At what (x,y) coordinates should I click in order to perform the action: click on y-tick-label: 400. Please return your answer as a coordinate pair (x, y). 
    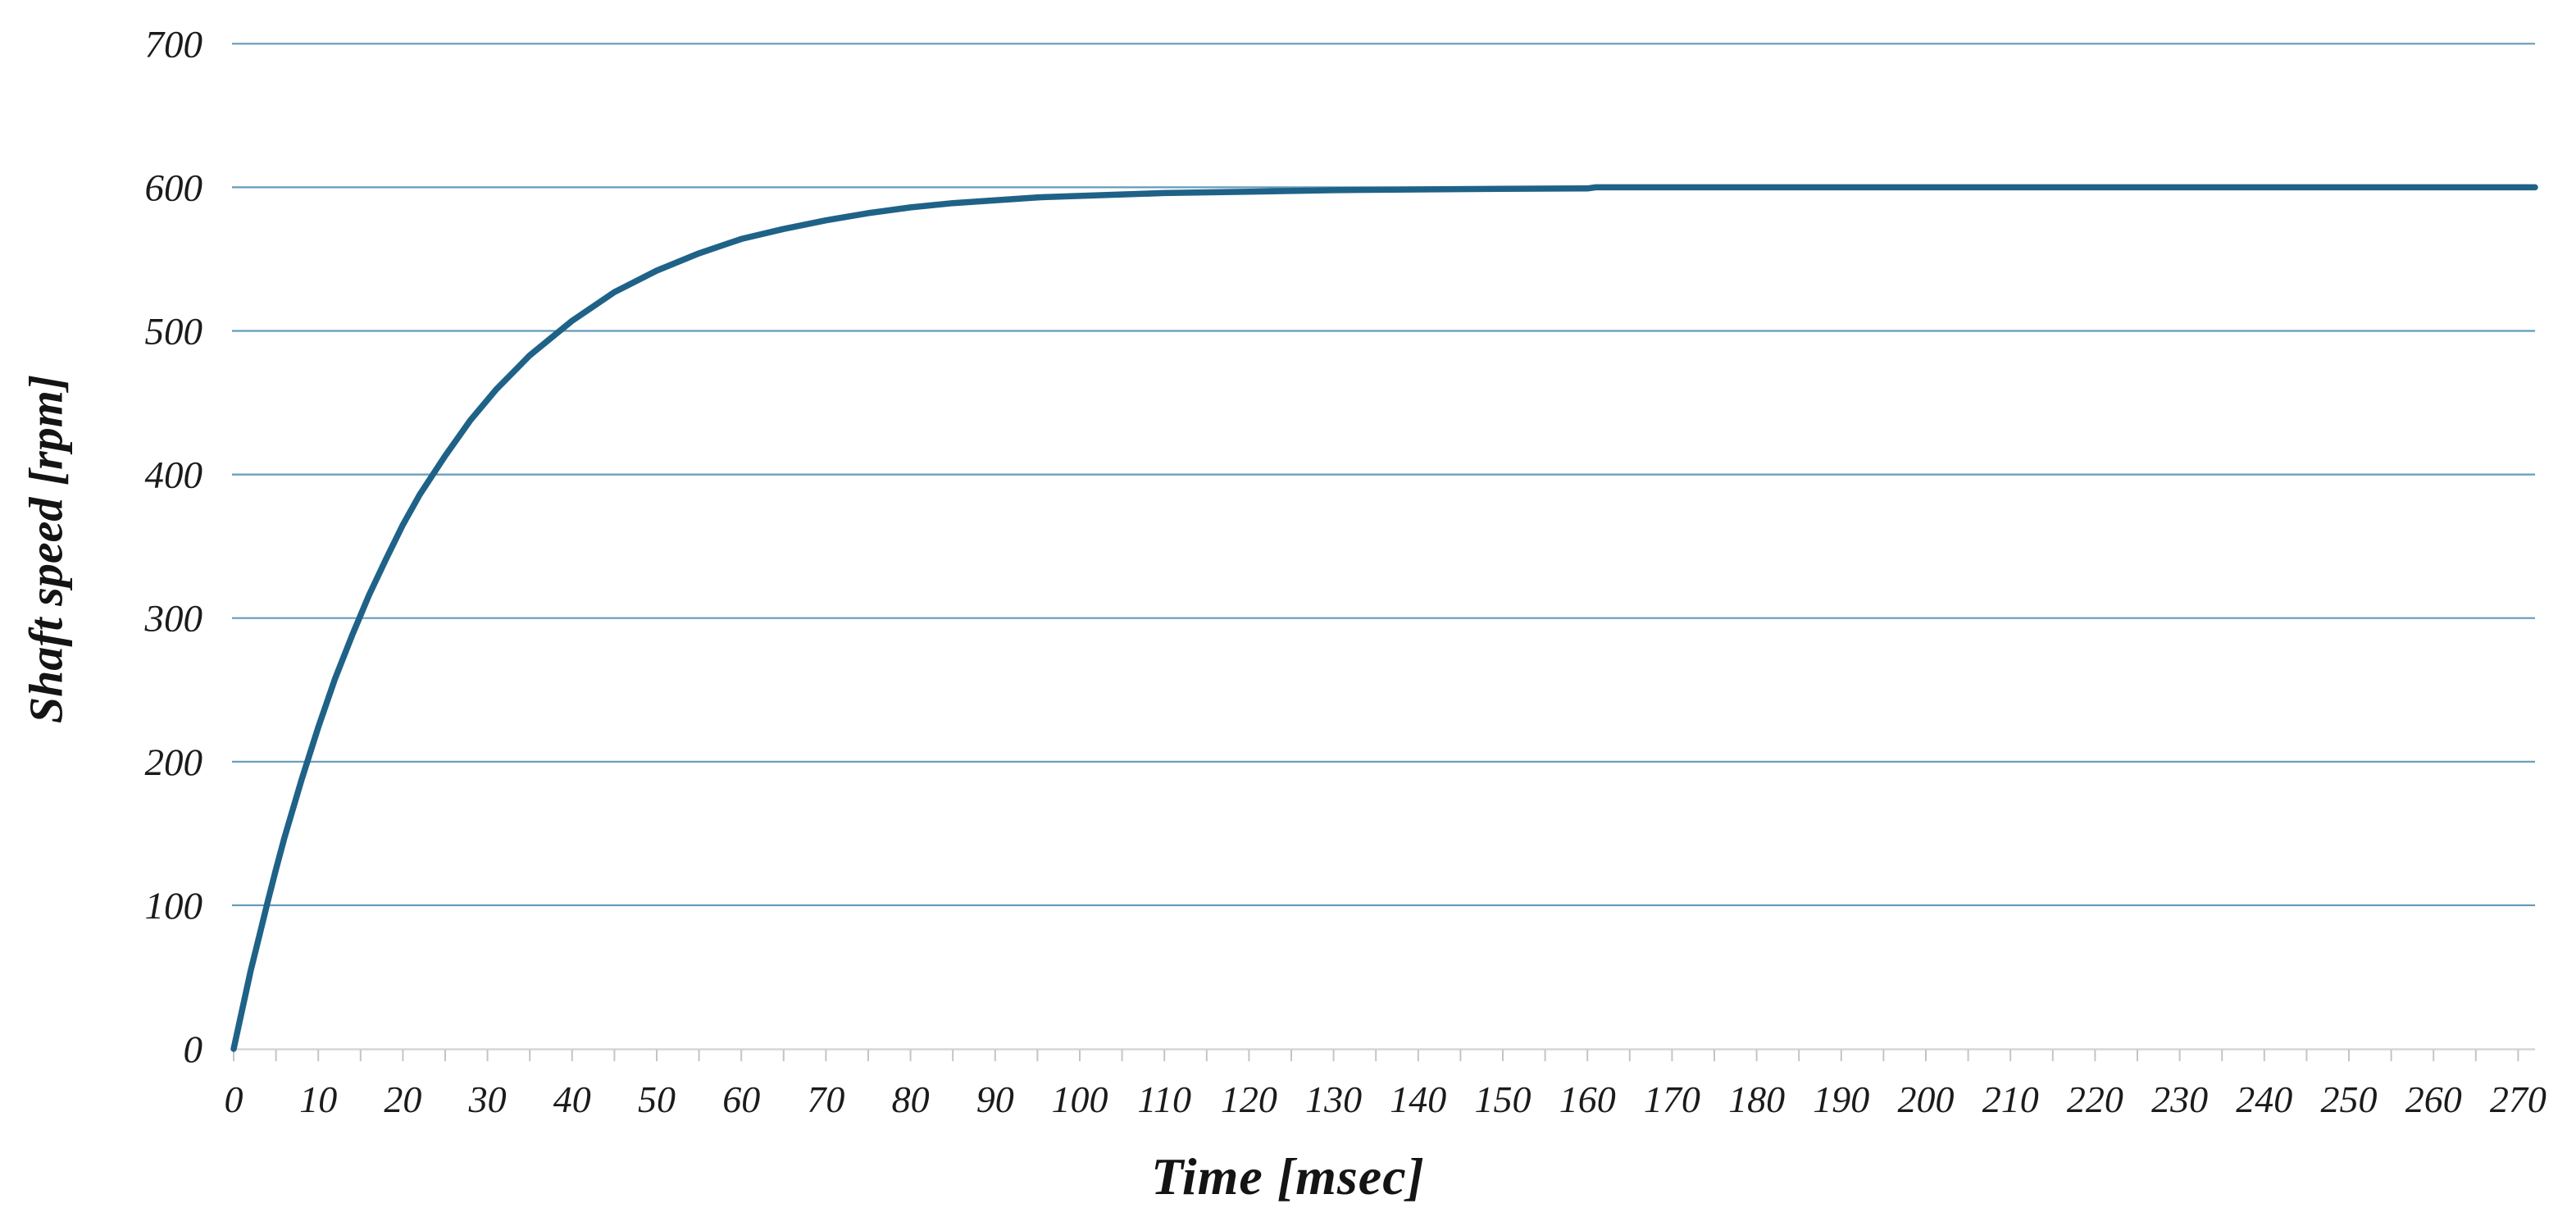
    Looking at the image, I should click on (174, 475).